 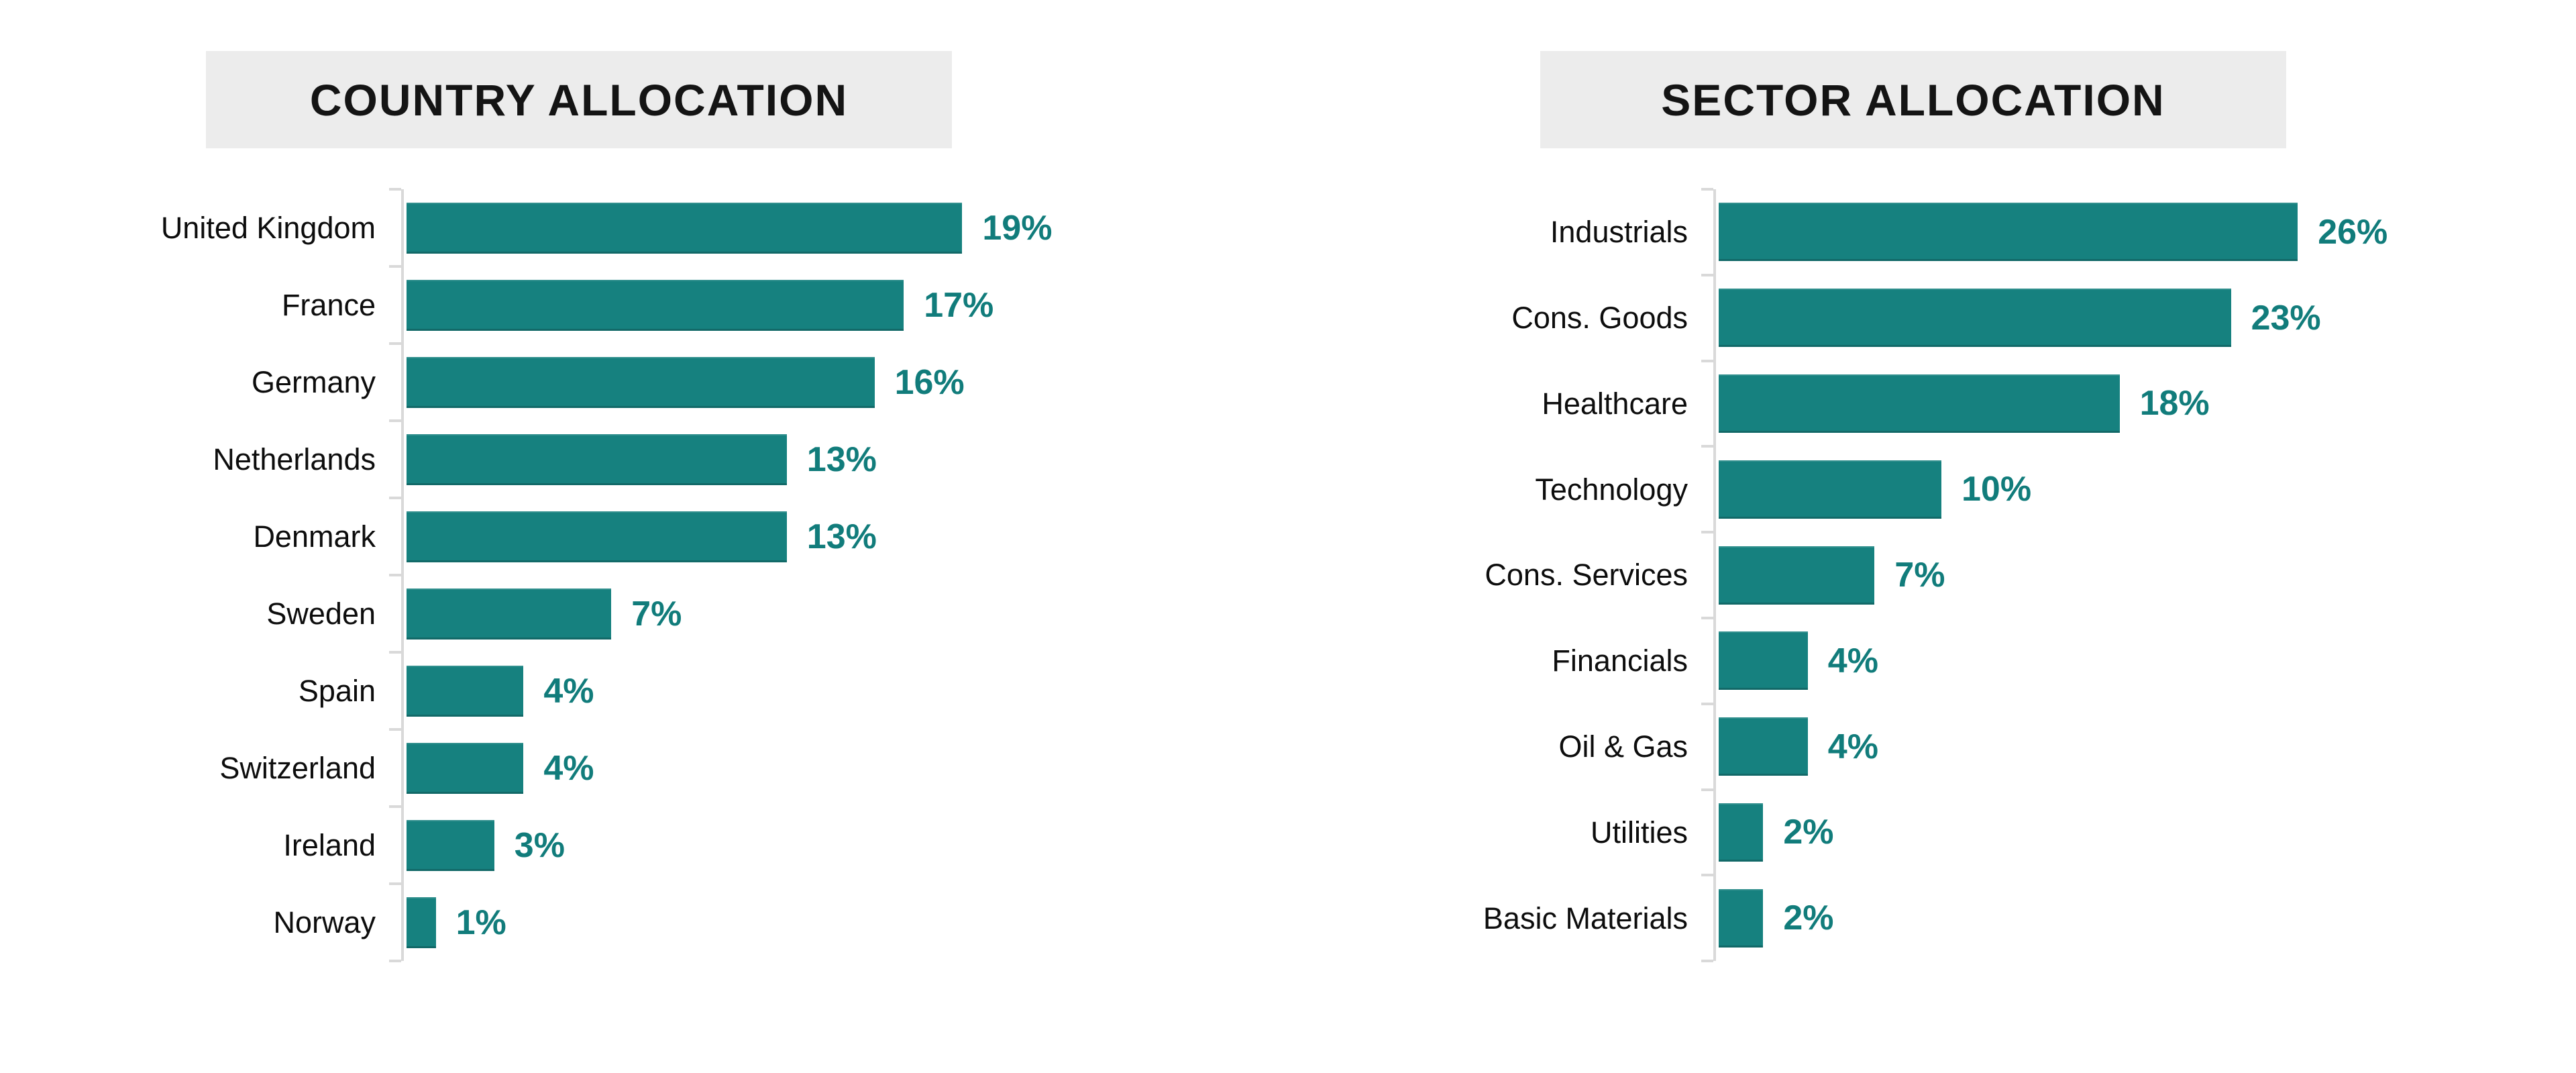 I want to click on category-label: Technology, so click(x=1611, y=489).